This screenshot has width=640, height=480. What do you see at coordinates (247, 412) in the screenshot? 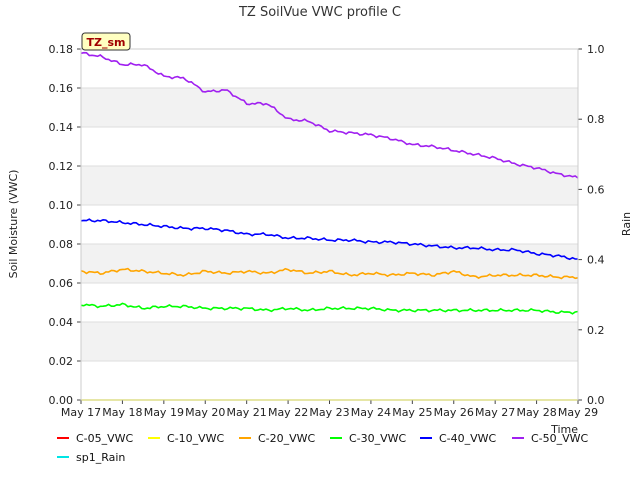
I see `x-tick-label: May 21` at bounding box center [247, 412].